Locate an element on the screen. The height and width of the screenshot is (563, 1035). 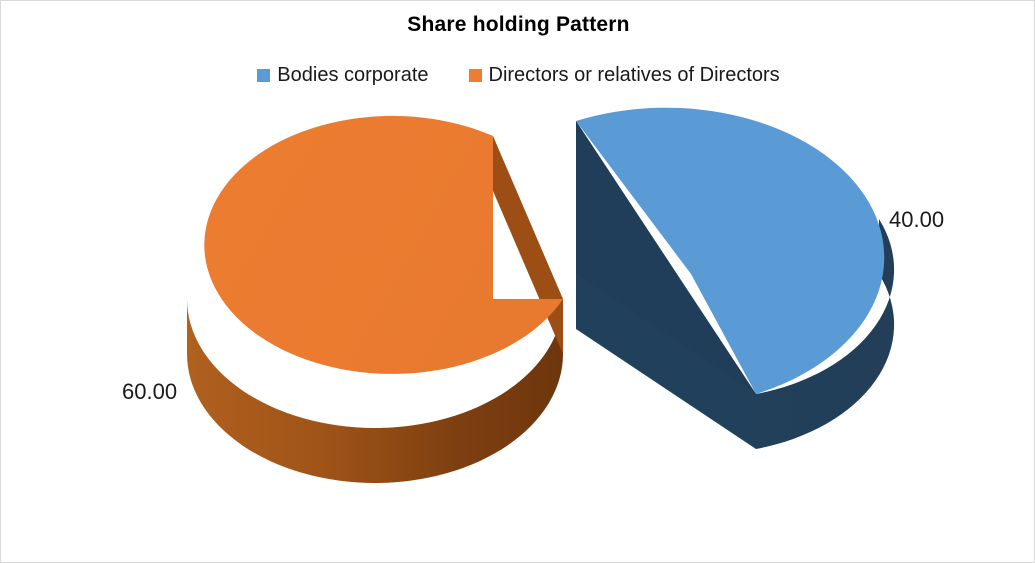
pie-slice-directors-outer-wall is located at coordinates (375, 391).